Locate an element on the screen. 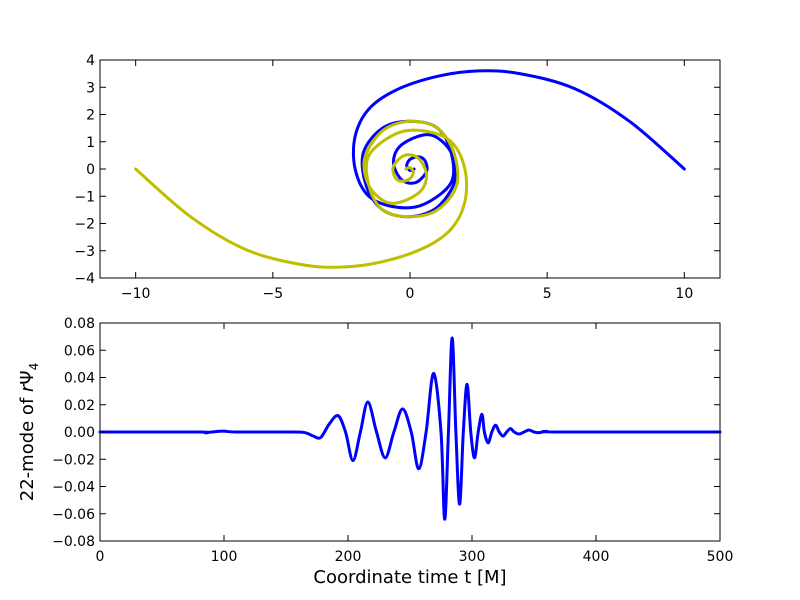  trajectory-xtick-label: 0 is located at coordinates (410, 294).